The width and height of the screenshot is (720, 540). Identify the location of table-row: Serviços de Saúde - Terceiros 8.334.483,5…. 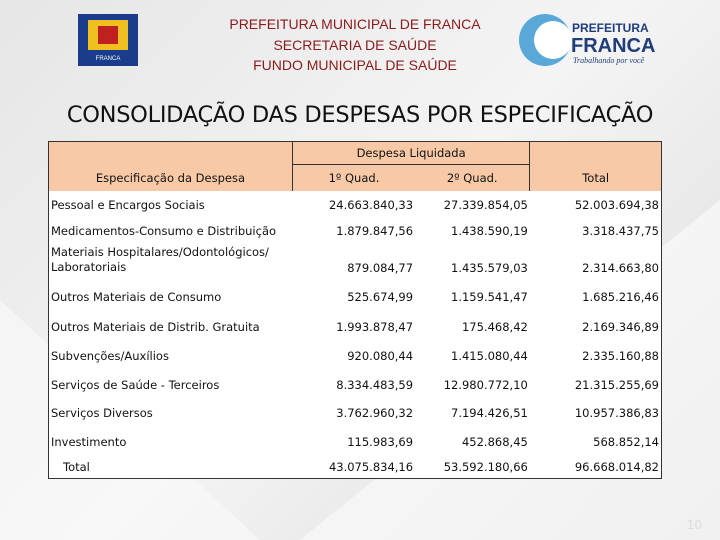
(355, 385).